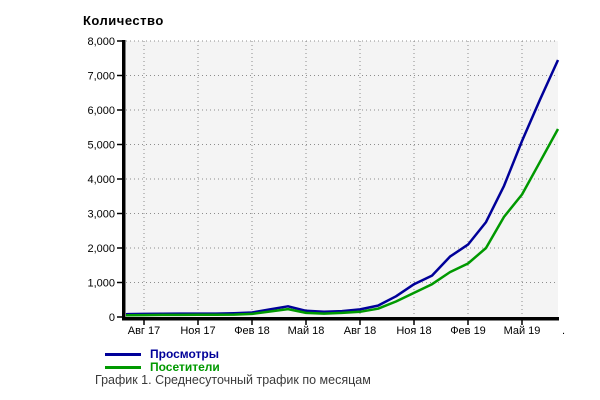 The height and width of the screenshot is (400, 600). I want to click on y-tick-label: 4,000, so click(101, 180).